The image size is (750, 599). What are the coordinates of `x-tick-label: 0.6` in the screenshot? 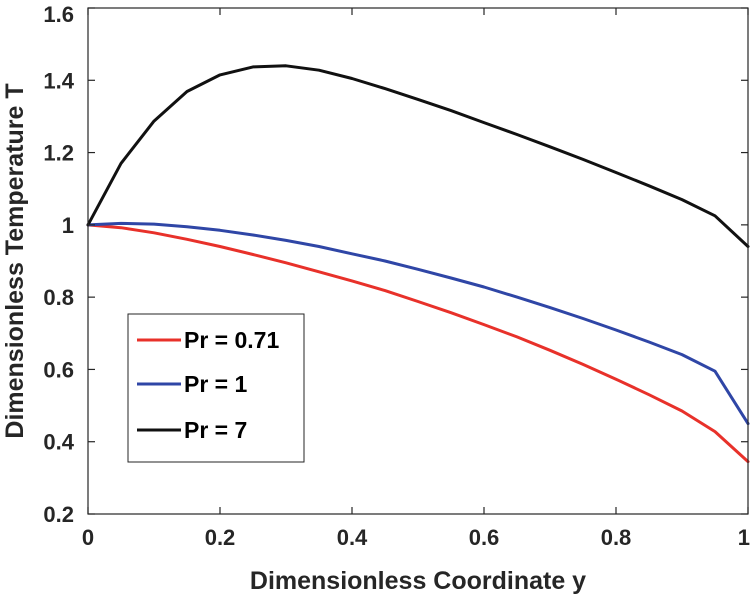 It's located at (484, 537).